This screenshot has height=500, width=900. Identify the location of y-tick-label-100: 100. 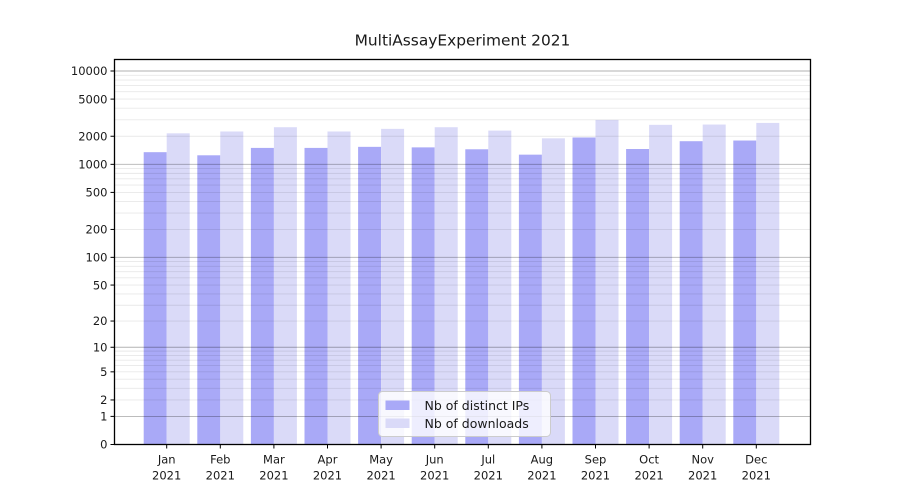
(97, 258).